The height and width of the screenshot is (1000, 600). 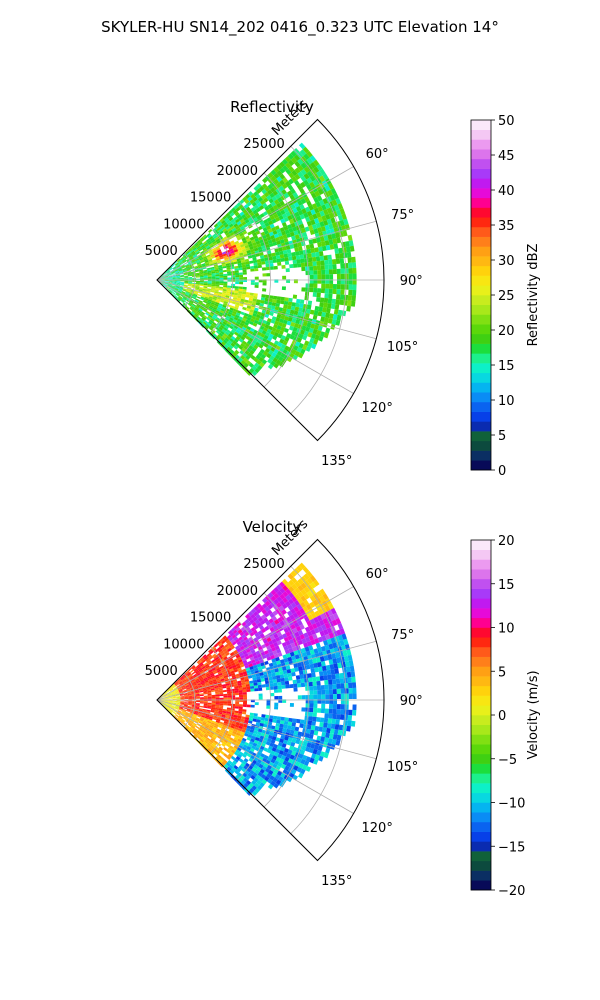 I want to click on colorbar-swatch, so click(x=481, y=290).